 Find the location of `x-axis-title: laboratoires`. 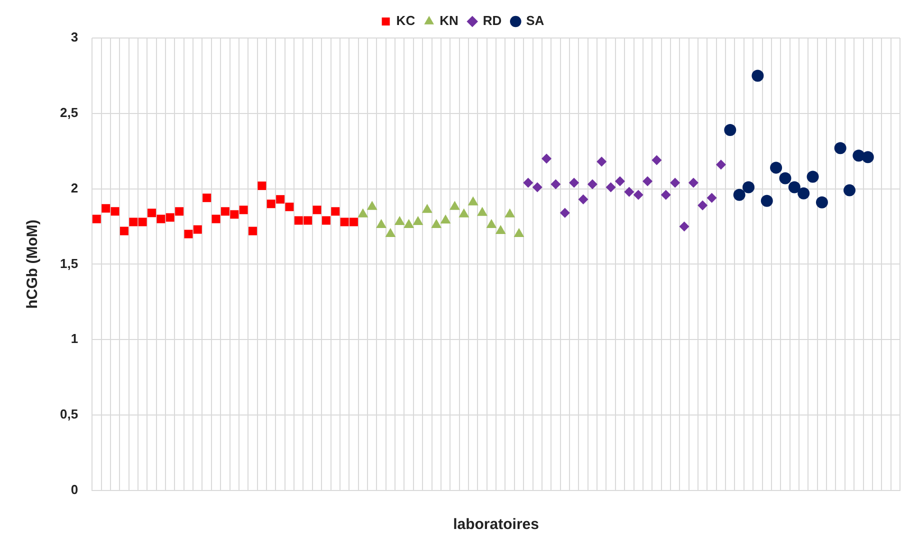

x-axis-title: laboratoires is located at coordinates (496, 525).